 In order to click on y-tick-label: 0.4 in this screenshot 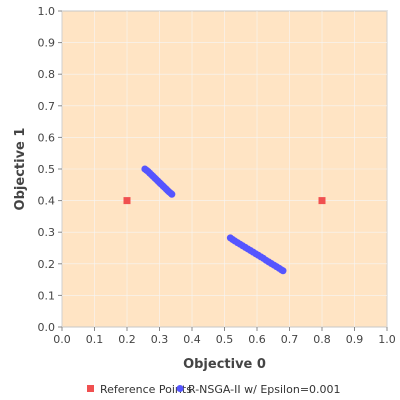, I will do `click(47, 201)`.